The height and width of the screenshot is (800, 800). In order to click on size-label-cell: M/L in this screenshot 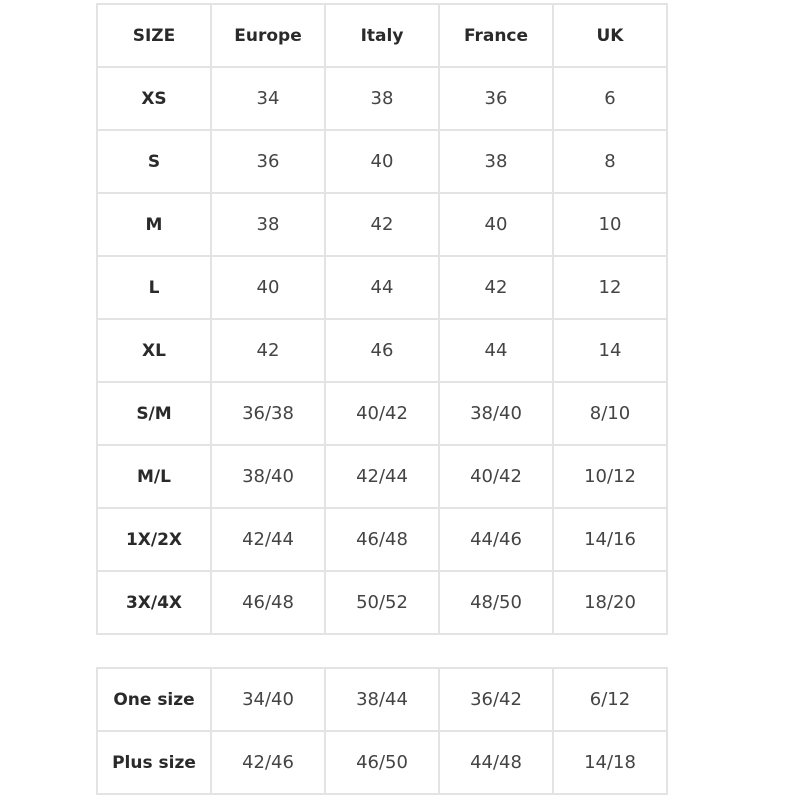, I will do `click(154, 476)`.